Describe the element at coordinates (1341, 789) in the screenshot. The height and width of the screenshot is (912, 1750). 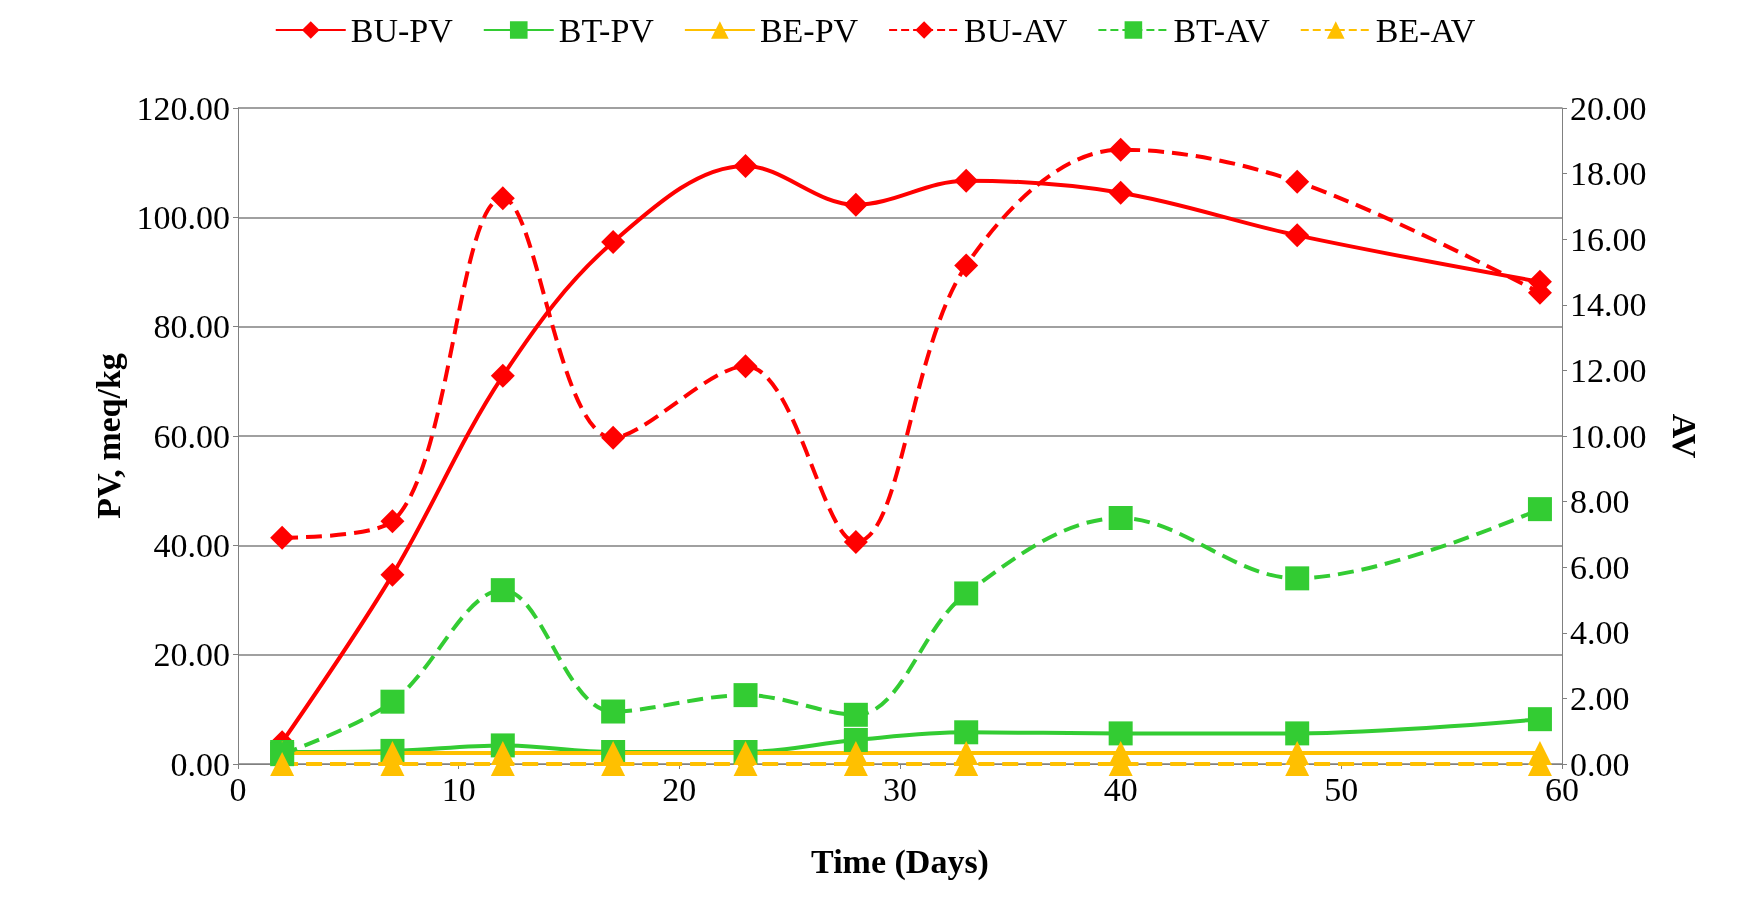
I see `x-tick-label: 50` at that location.